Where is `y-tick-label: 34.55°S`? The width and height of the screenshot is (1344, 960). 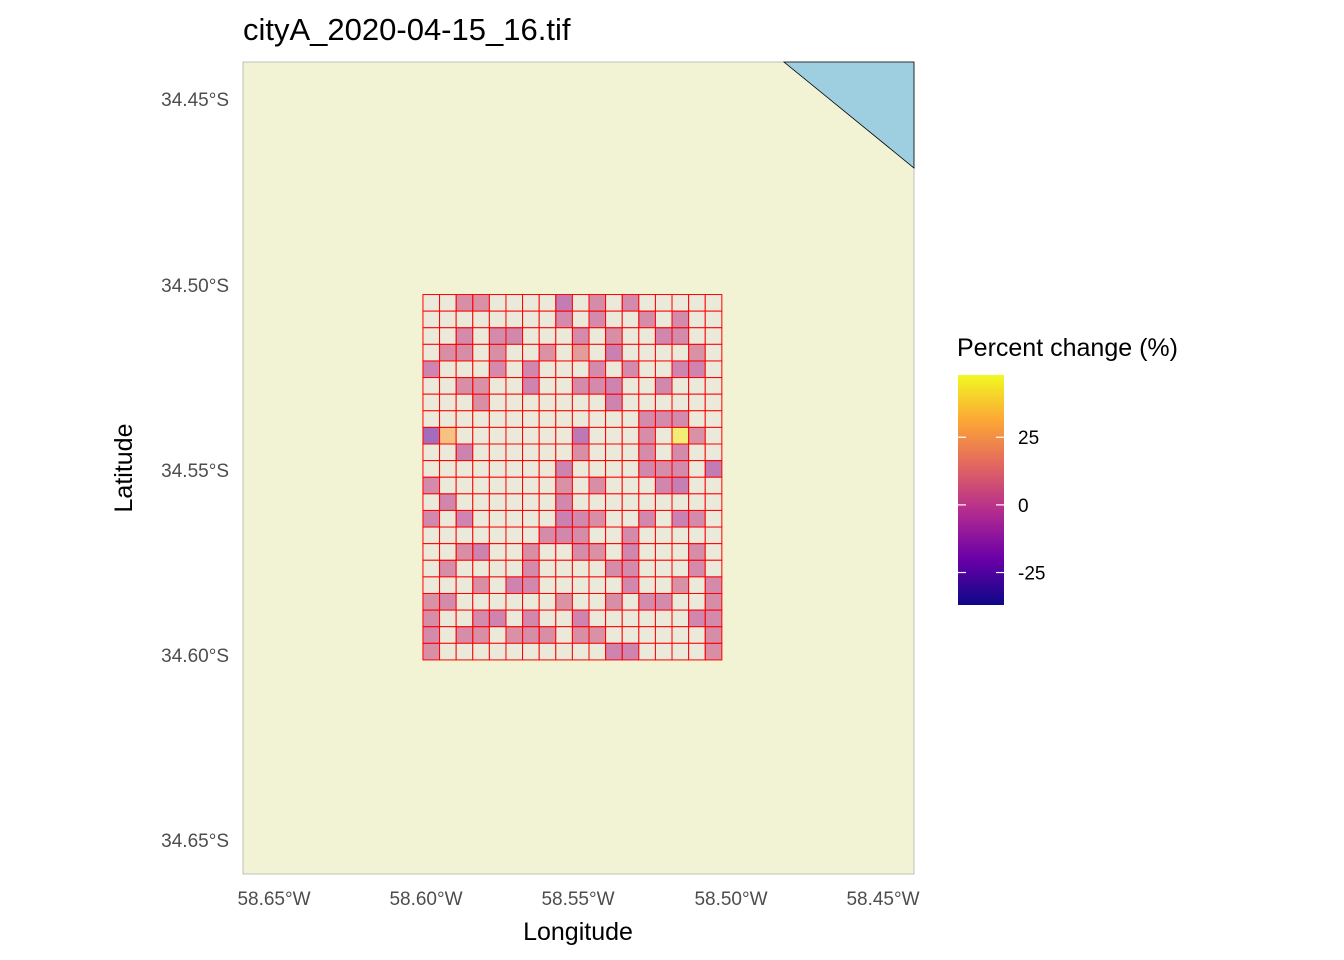
y-tick-label: 34.55°S is located at coordinates (195, 471).